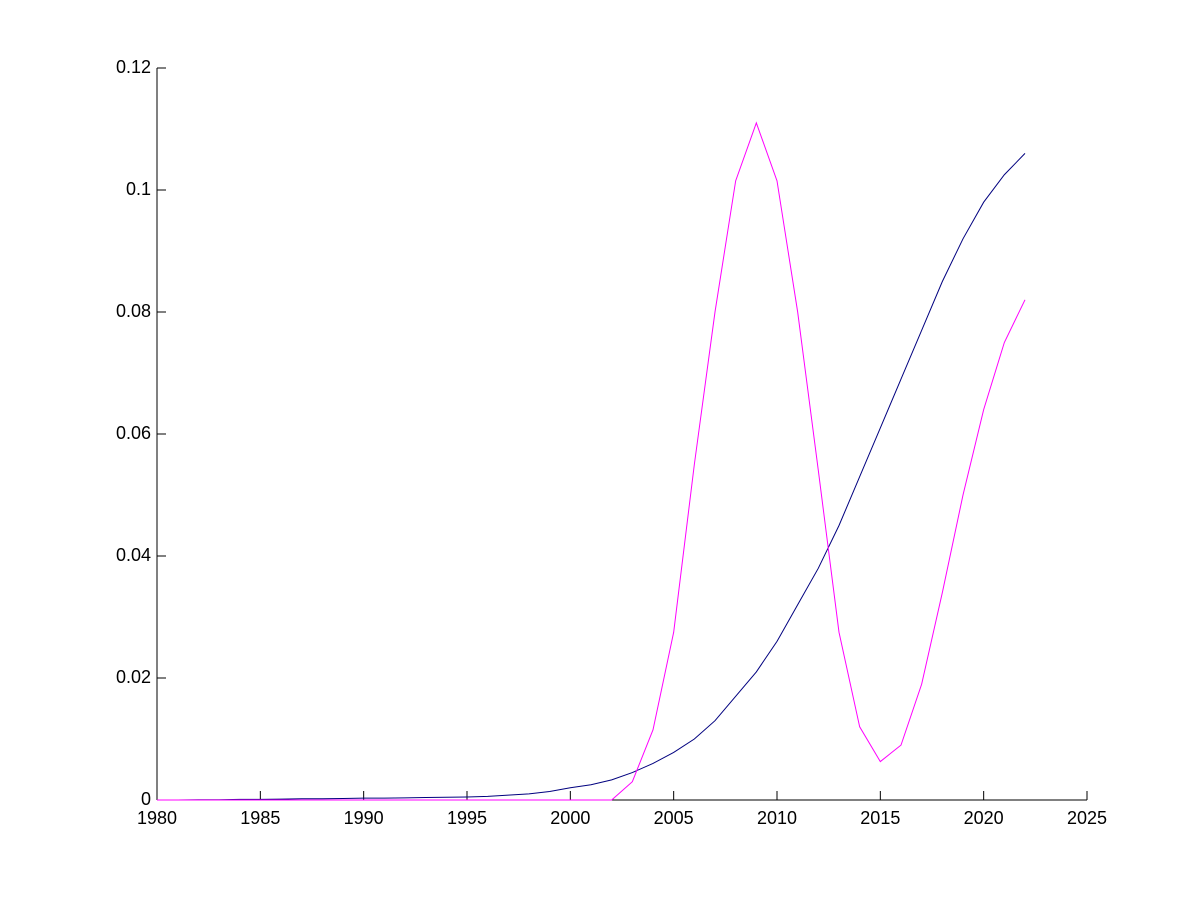 The height and width of the screenshot is (900, 1200). What do you see at coordinates (133, 67) in the screenshot?
I see `y-tick-label: 0.12` at bounding box center [133, 67].